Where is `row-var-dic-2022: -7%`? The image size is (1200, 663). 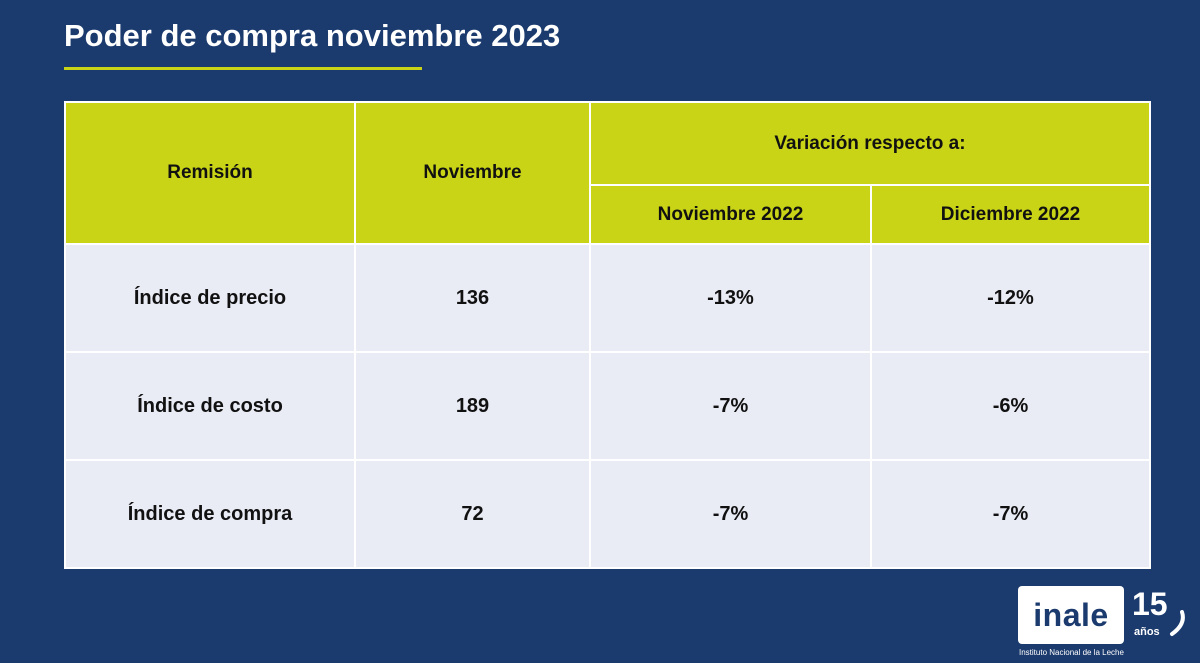 row-var-dic-2022: -7% is located at coordinates (1010, 514).